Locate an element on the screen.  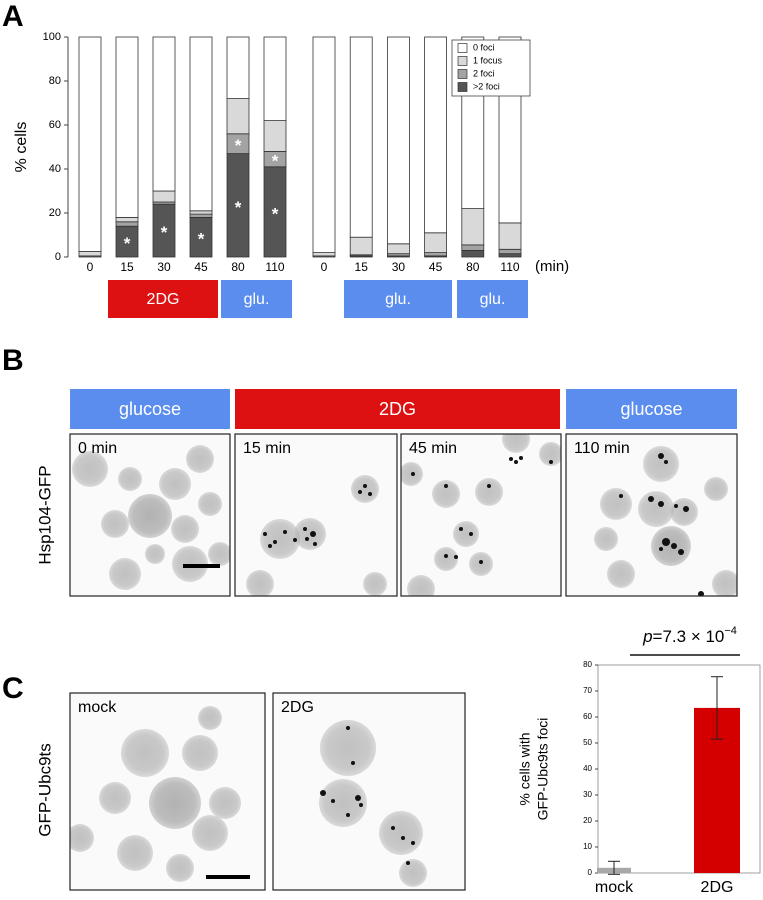
y-tick-label: 80 is located at coordinates (55, 81).